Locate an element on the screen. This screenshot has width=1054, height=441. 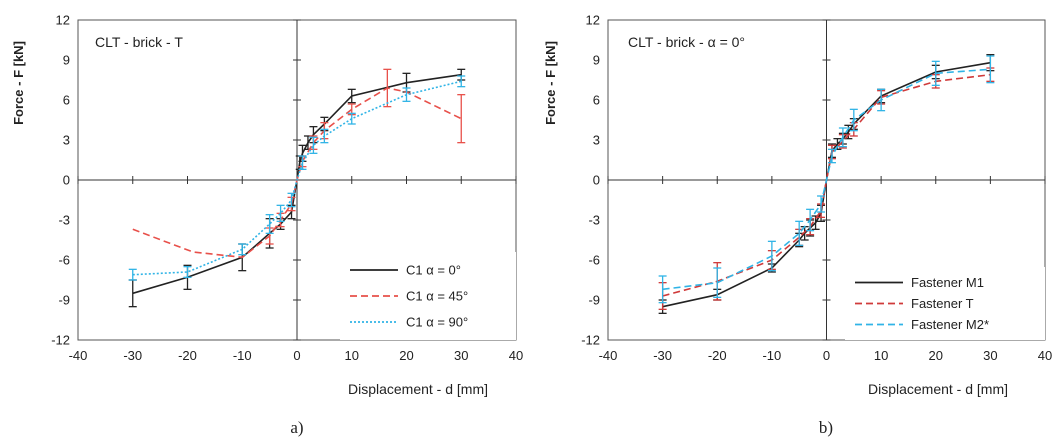
inset-title: CLT - brick - α = 0° is located at coordinates (686, 42).